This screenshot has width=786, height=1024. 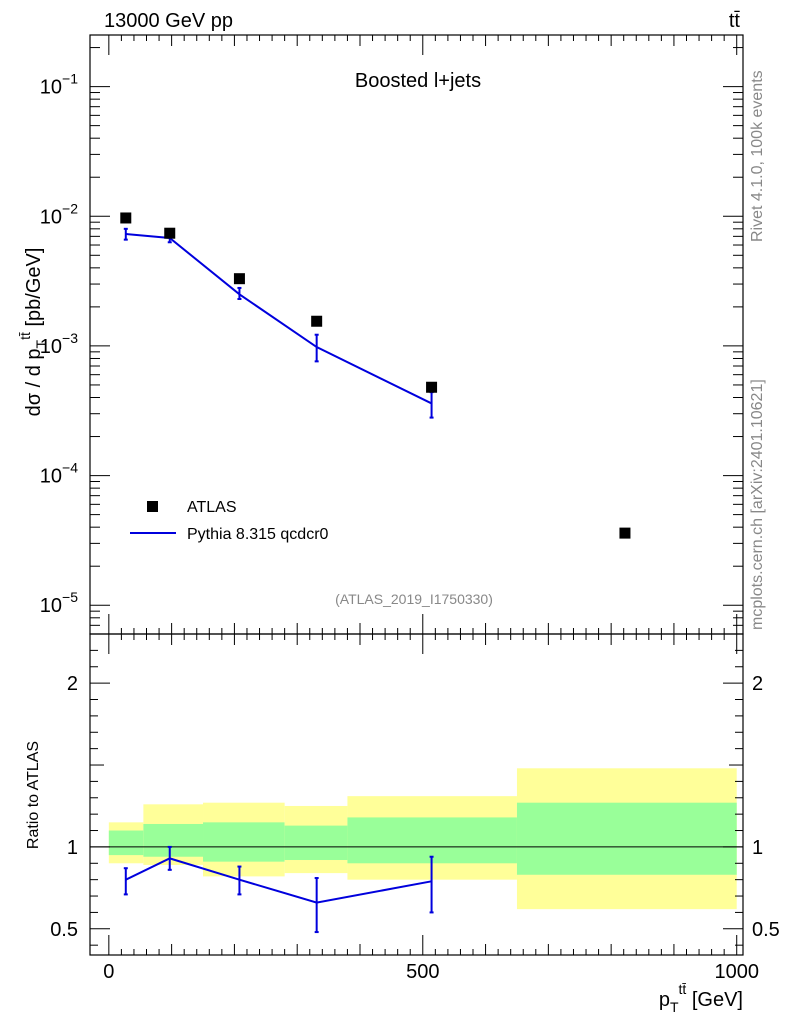 What do you see at coordinates (279, 318) in the screenshot?
I see `mc-line` at bounding box center [279, 318].